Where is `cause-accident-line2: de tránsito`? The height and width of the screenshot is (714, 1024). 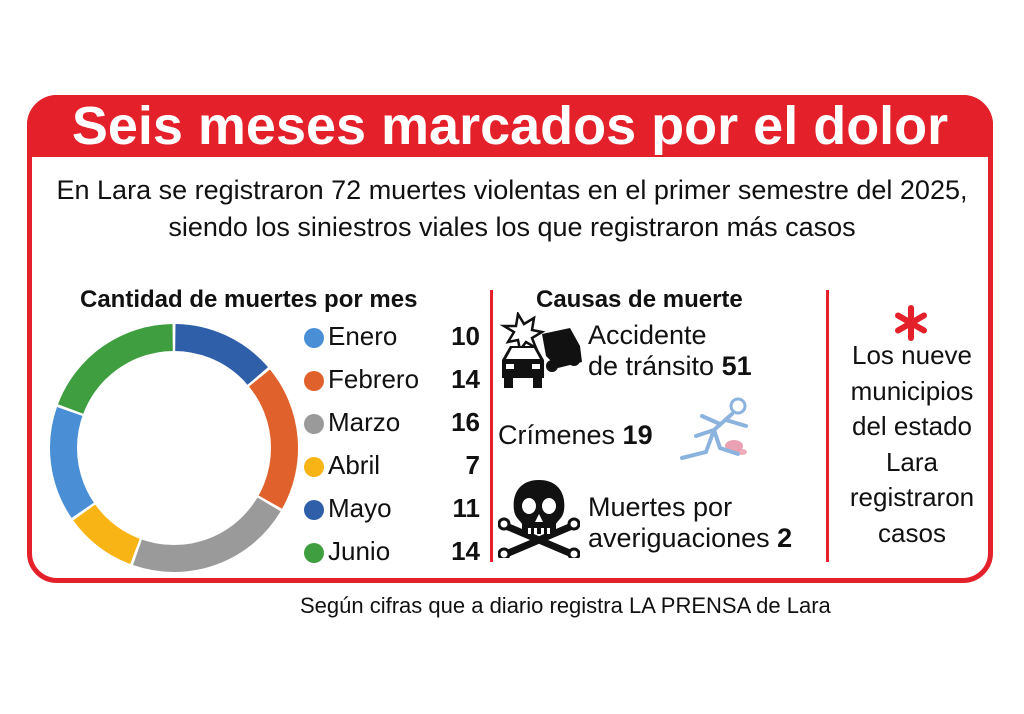 cause-accident-line2: de tránsito is located at coordinates (651, 366).